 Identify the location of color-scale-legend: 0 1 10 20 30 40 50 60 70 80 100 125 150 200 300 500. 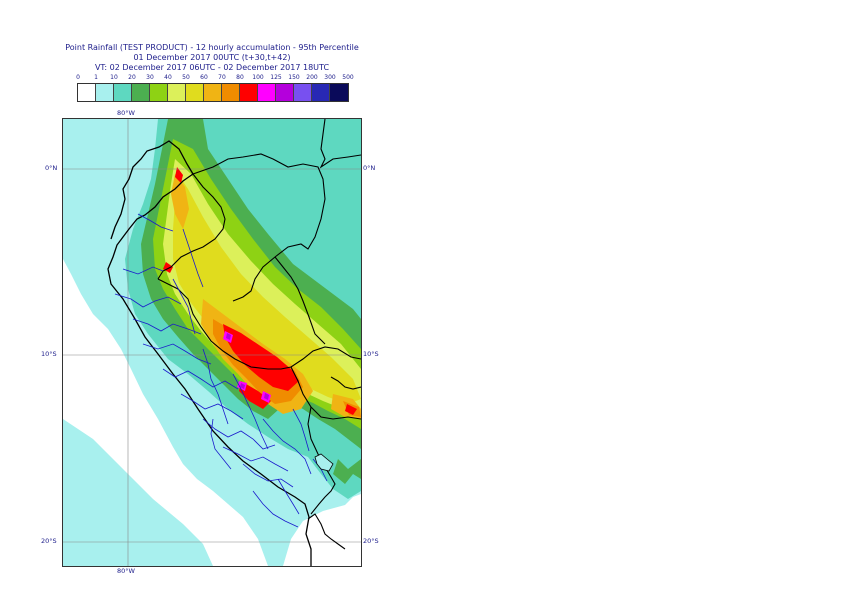
(215, 89).